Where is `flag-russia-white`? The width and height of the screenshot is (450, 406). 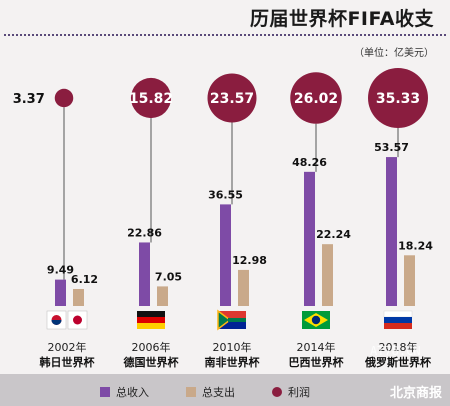 flag-russia-white is located at coordinates (398, 314).